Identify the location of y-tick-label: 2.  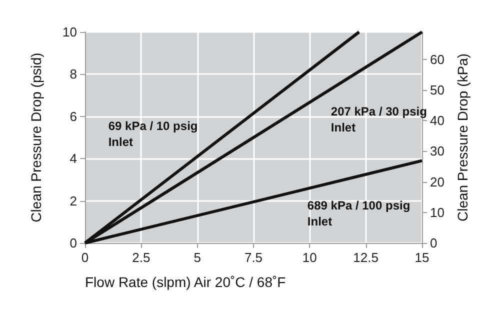
(73, 200).